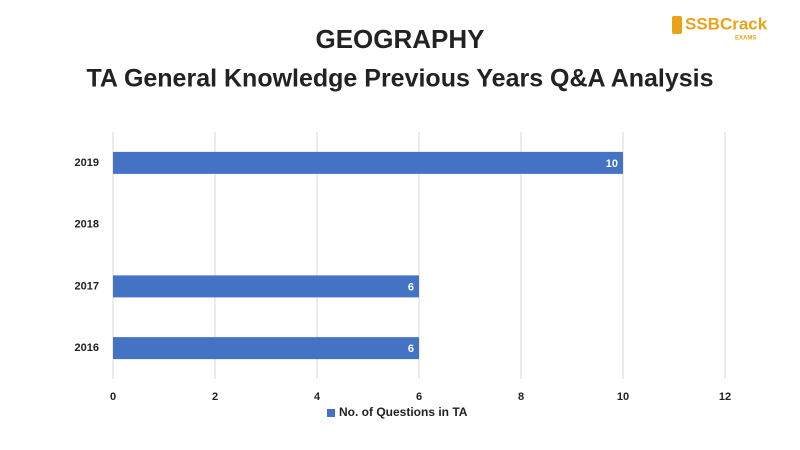  I want to click on x-tick-label: 0, so click(113, 397).